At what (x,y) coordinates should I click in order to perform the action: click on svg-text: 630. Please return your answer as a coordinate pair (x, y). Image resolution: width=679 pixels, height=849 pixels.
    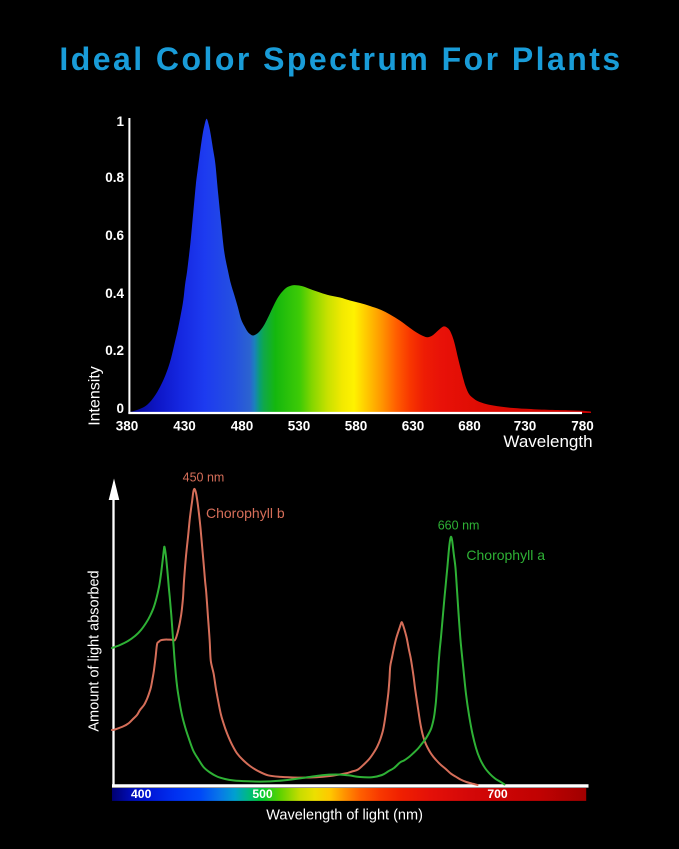
    Looking at the image, I should click on (413, 426).